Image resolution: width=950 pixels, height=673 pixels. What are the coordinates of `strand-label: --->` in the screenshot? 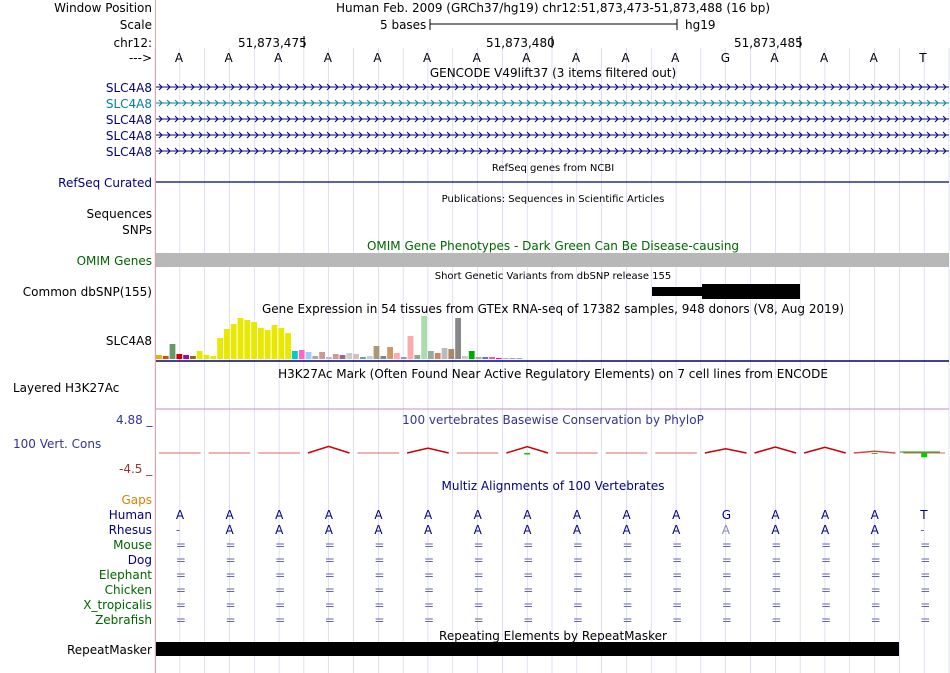 It's located at (140, 58).